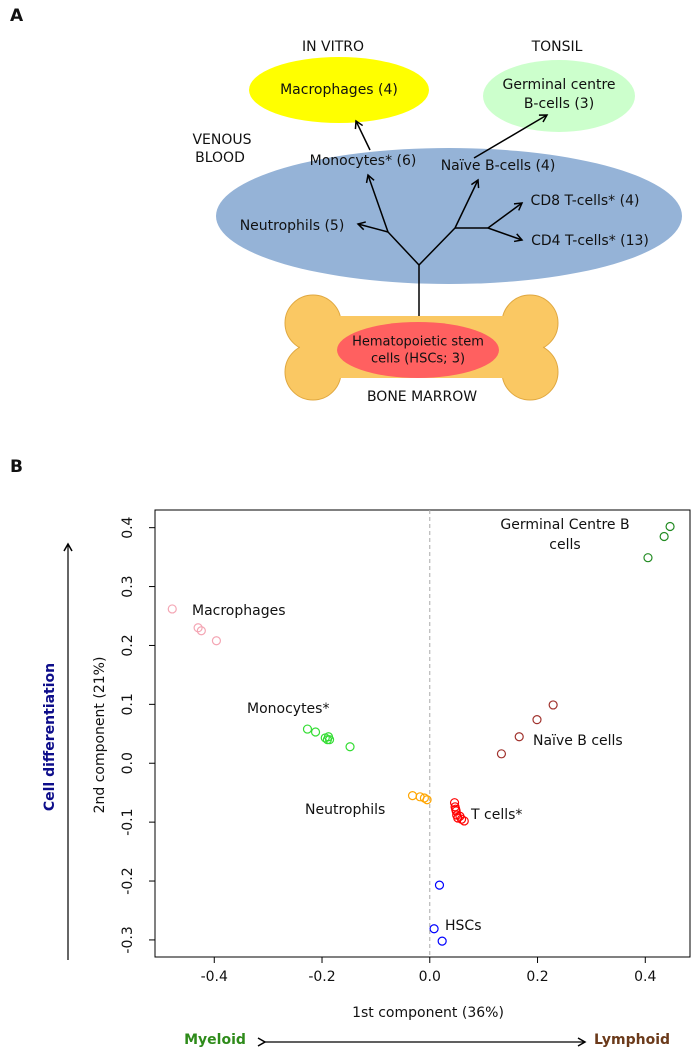  Describe the element at coordinates (496, 815) in the screenshot. I see `series-label: T cells*` at that location.